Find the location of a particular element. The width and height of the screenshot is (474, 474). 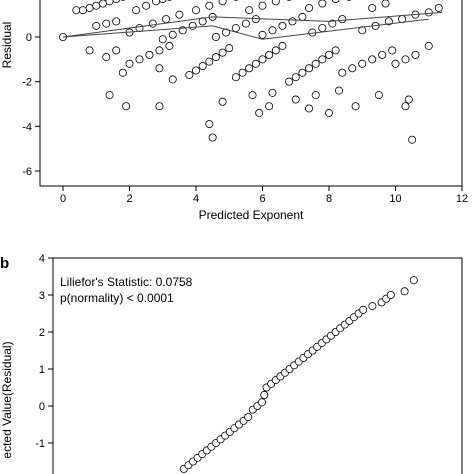

y-axis-title-b: ected Value(Residual) is located at coordinates (7, 399).